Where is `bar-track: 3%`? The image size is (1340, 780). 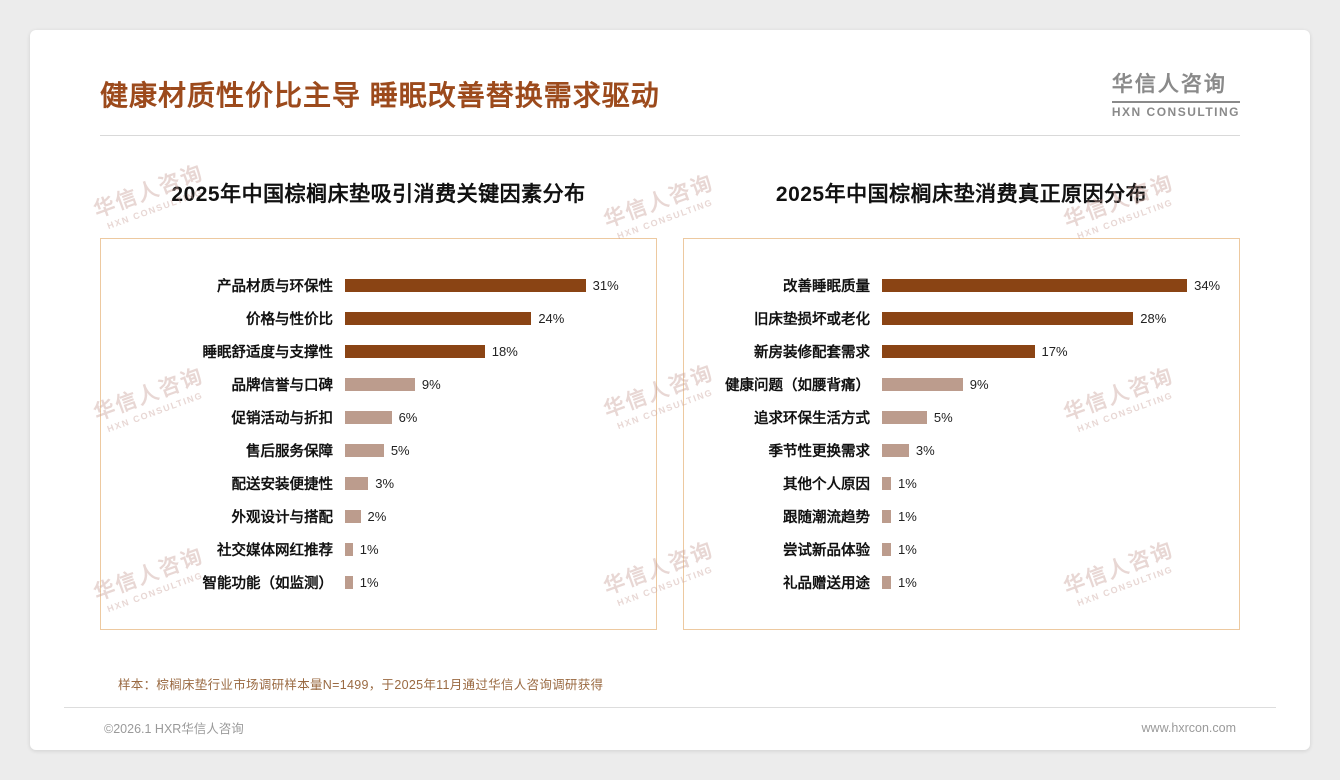
bar-track: 3% is located at coordinates (1052, 450).